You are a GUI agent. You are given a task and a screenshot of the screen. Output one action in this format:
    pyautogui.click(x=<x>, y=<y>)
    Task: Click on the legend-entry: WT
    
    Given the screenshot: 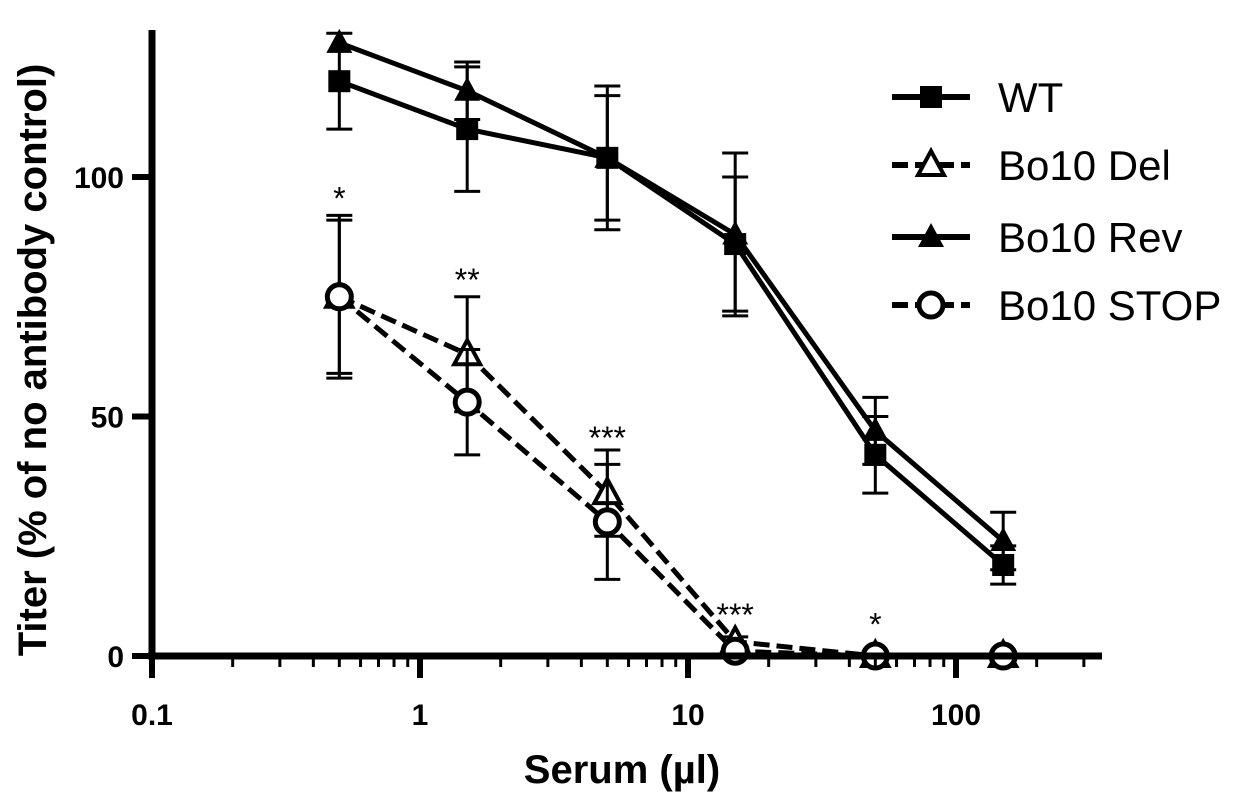 What is the action you would take?
    pyautogui.click(x=977, y=97)
    